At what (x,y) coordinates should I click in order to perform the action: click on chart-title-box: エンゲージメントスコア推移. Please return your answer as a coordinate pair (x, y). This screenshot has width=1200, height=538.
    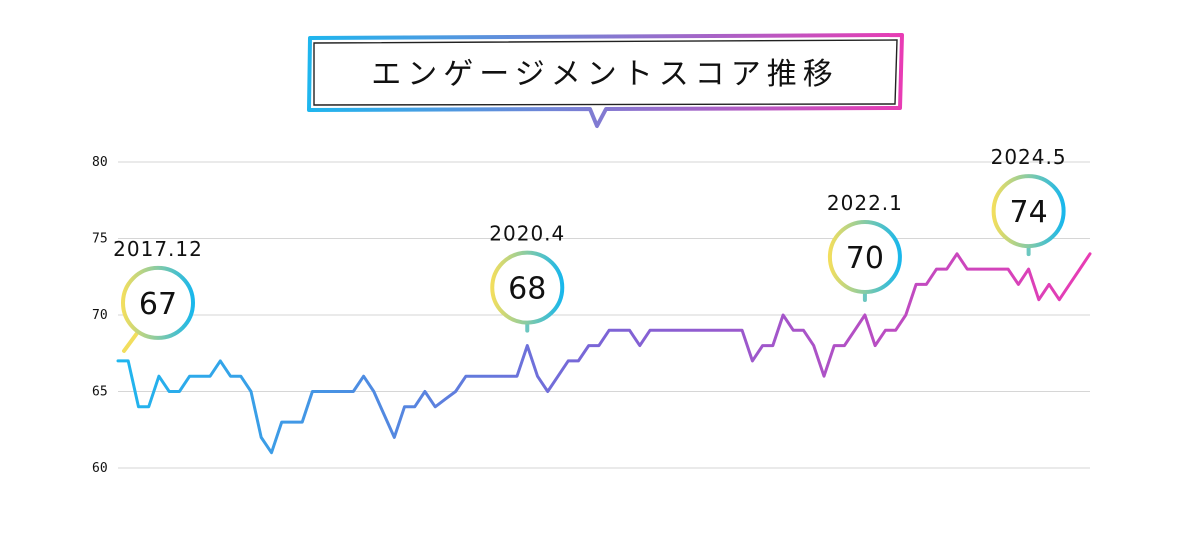
    Looking at the image, I should click on (605, 80).